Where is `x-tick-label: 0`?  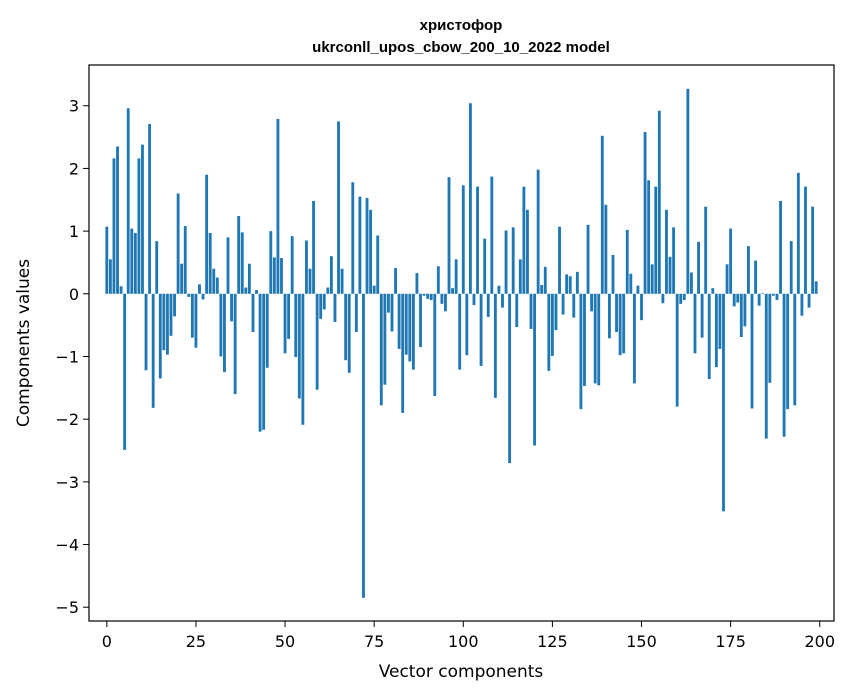
x-tick-label: 0 is located at coordinates (107, 641).